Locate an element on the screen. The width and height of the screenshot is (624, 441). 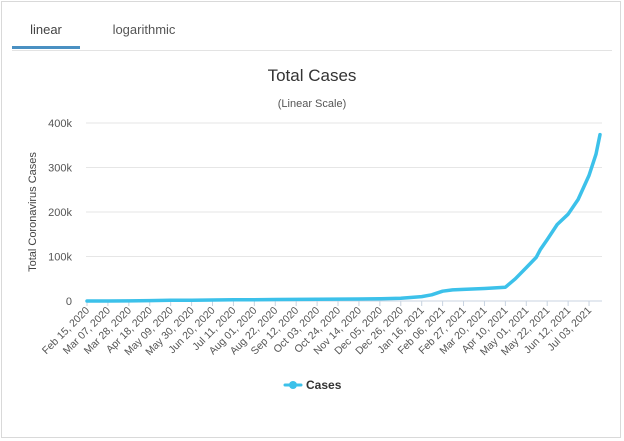
y-tick-label: 200k is located at coordinates (60, 213).